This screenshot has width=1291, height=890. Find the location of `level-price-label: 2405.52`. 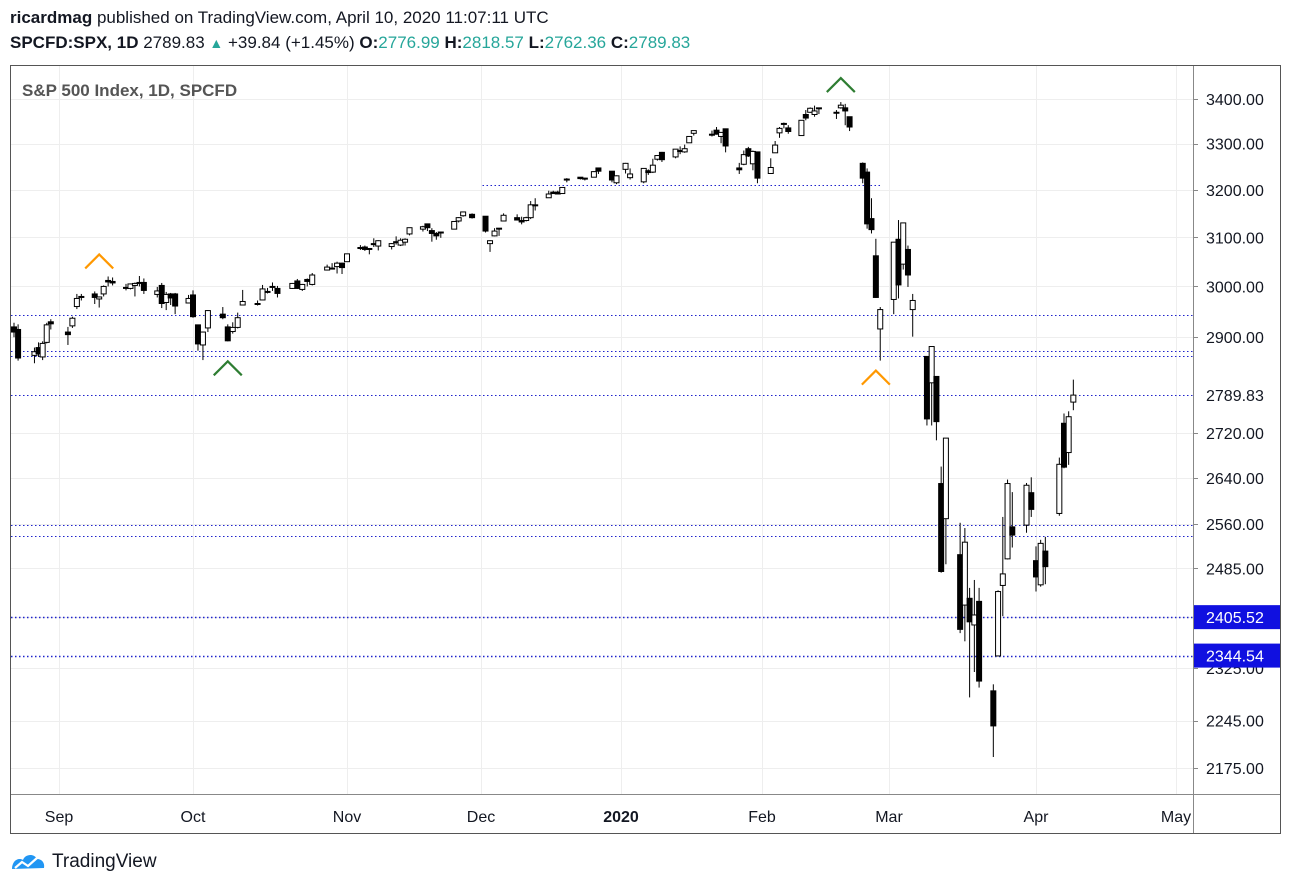

level-price-label: 2405.52 is located at coordinates (1237, 617).